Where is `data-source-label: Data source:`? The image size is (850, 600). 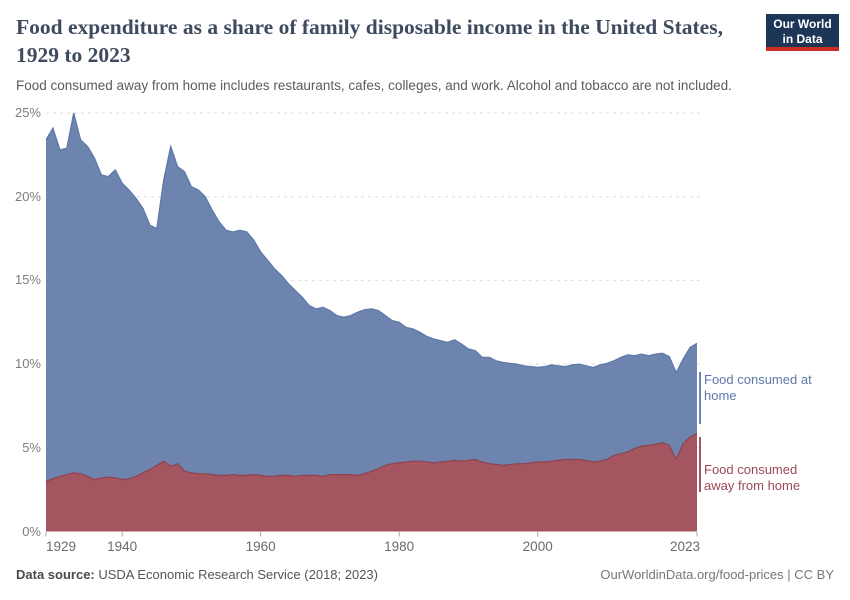
data-source-label: Data source: is located at coordinates (55, 574).